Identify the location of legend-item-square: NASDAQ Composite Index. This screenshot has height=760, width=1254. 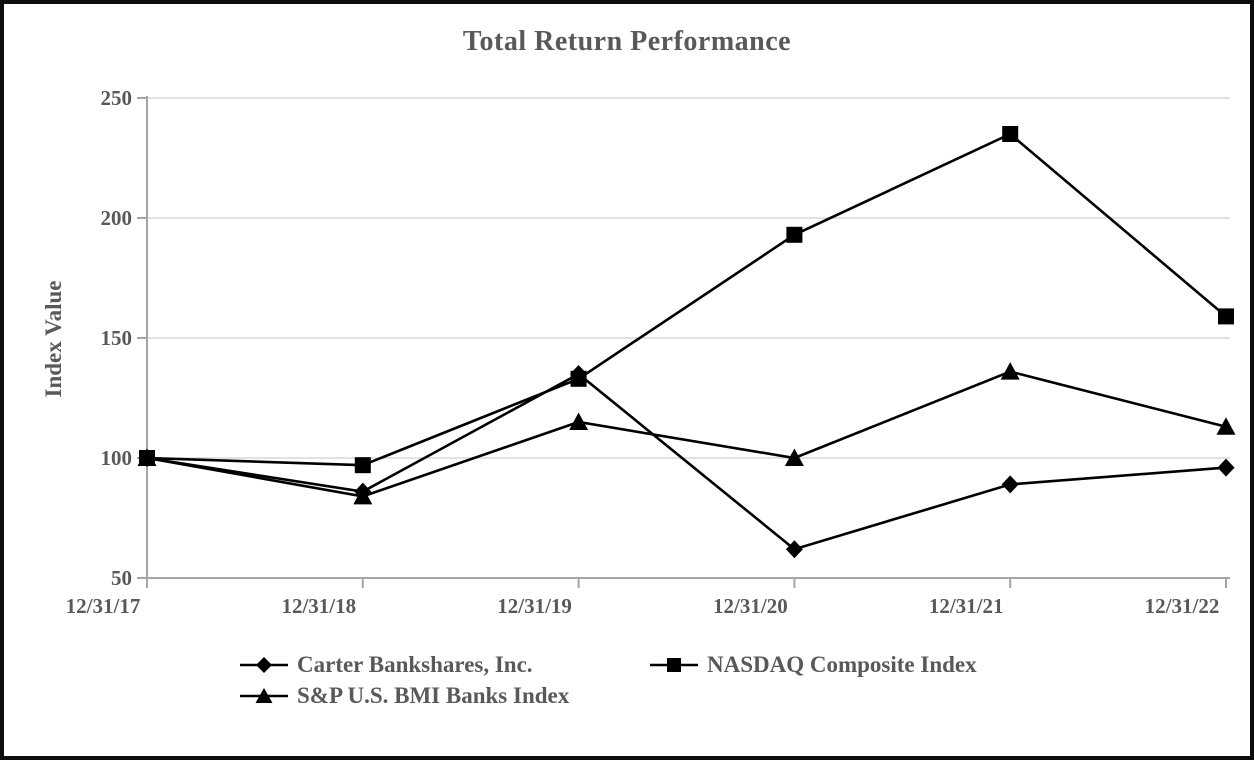
(813, 665).